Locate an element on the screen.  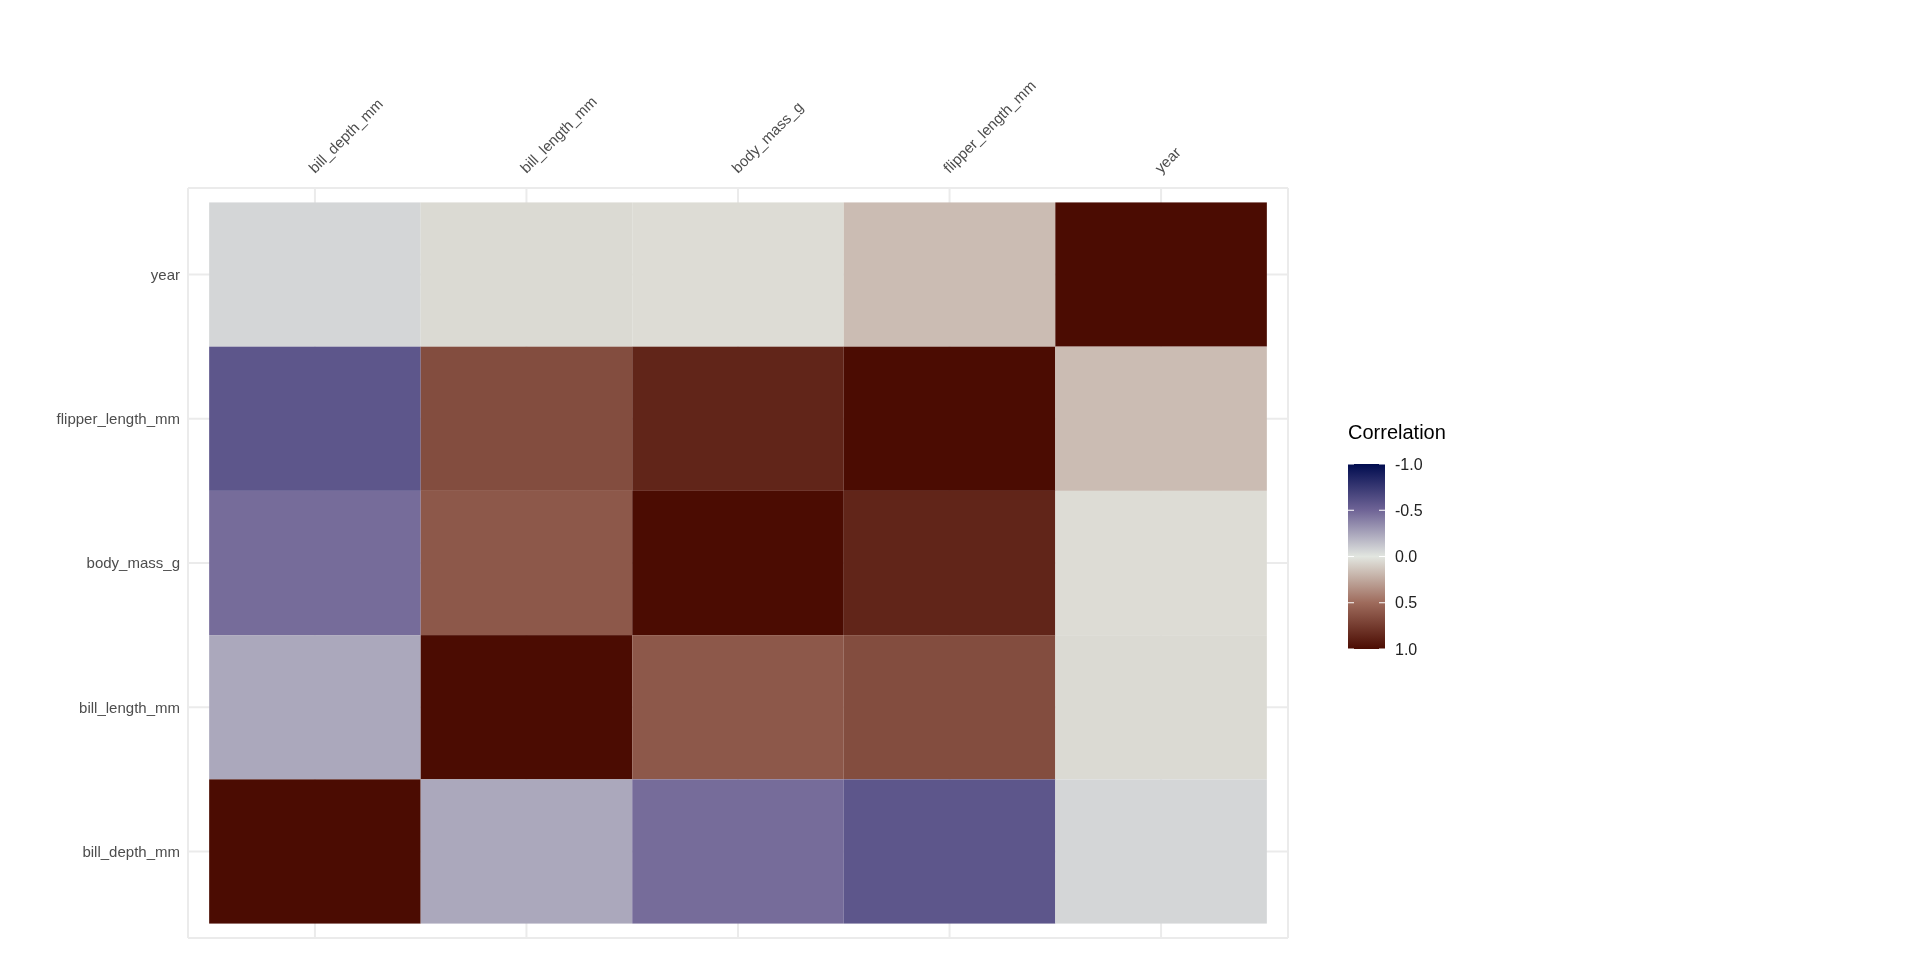
color-bar-label: -1.0 is located at coordinates (1409, 464).